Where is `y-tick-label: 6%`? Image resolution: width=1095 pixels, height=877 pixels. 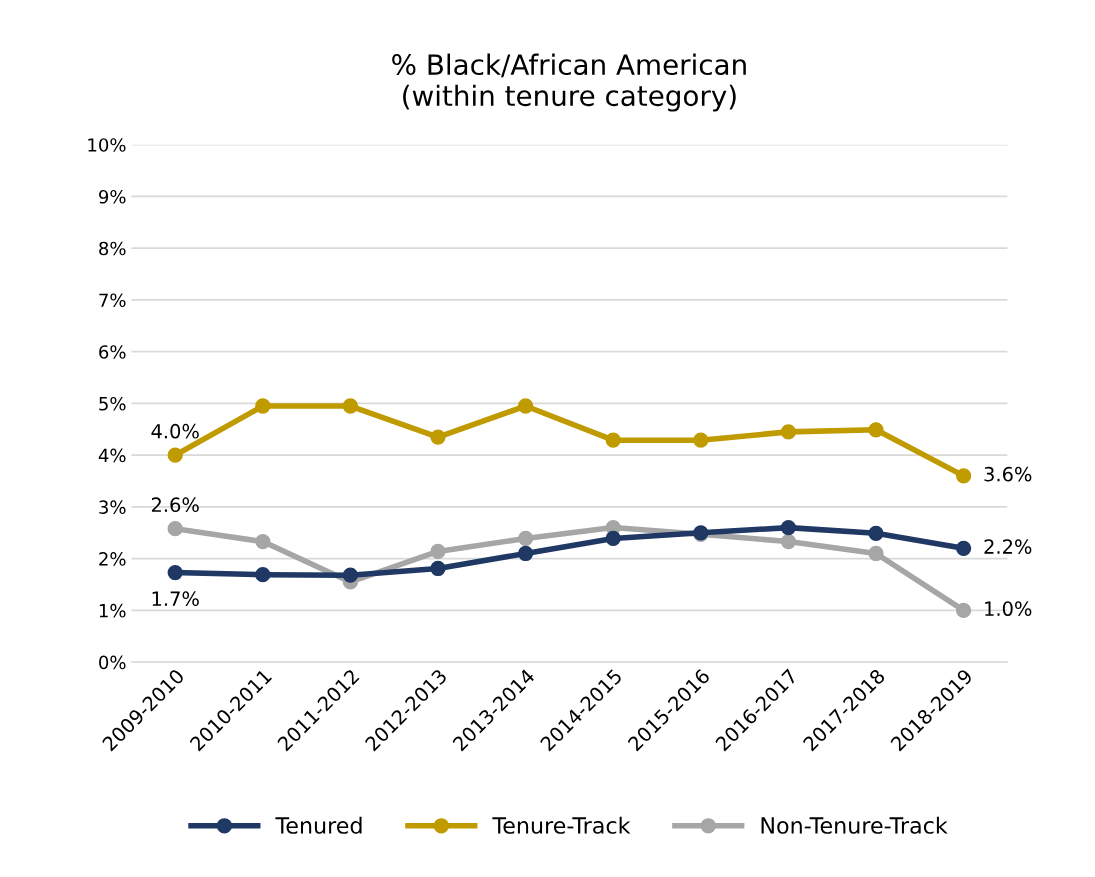 y-tick-label: 6% is located at coordinates (112, 352).